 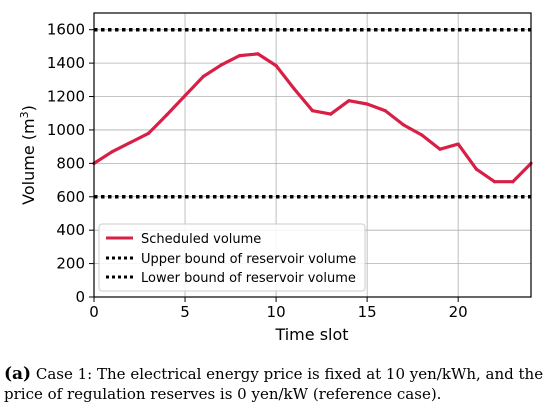 What do you see at coordinates (28, 108) in the screenshot?
I see `y-axis-title-close: )` at bounding box center [28, 108].